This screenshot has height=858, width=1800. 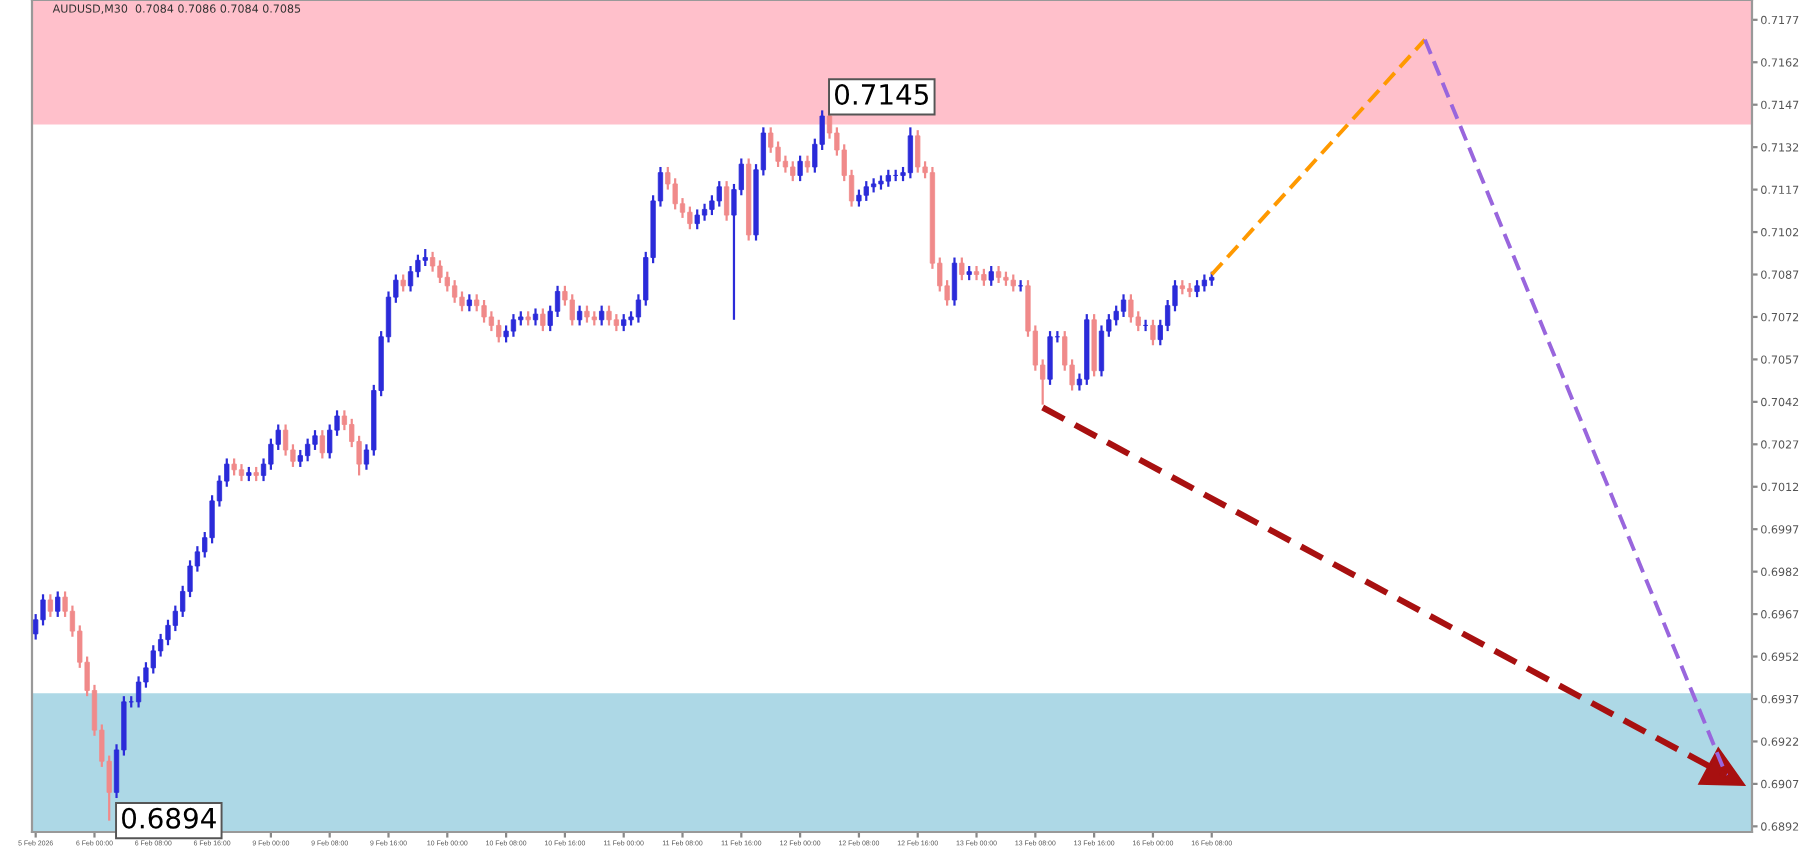 I want to click on annotation: 0.7145, so click(x=881, y=94).